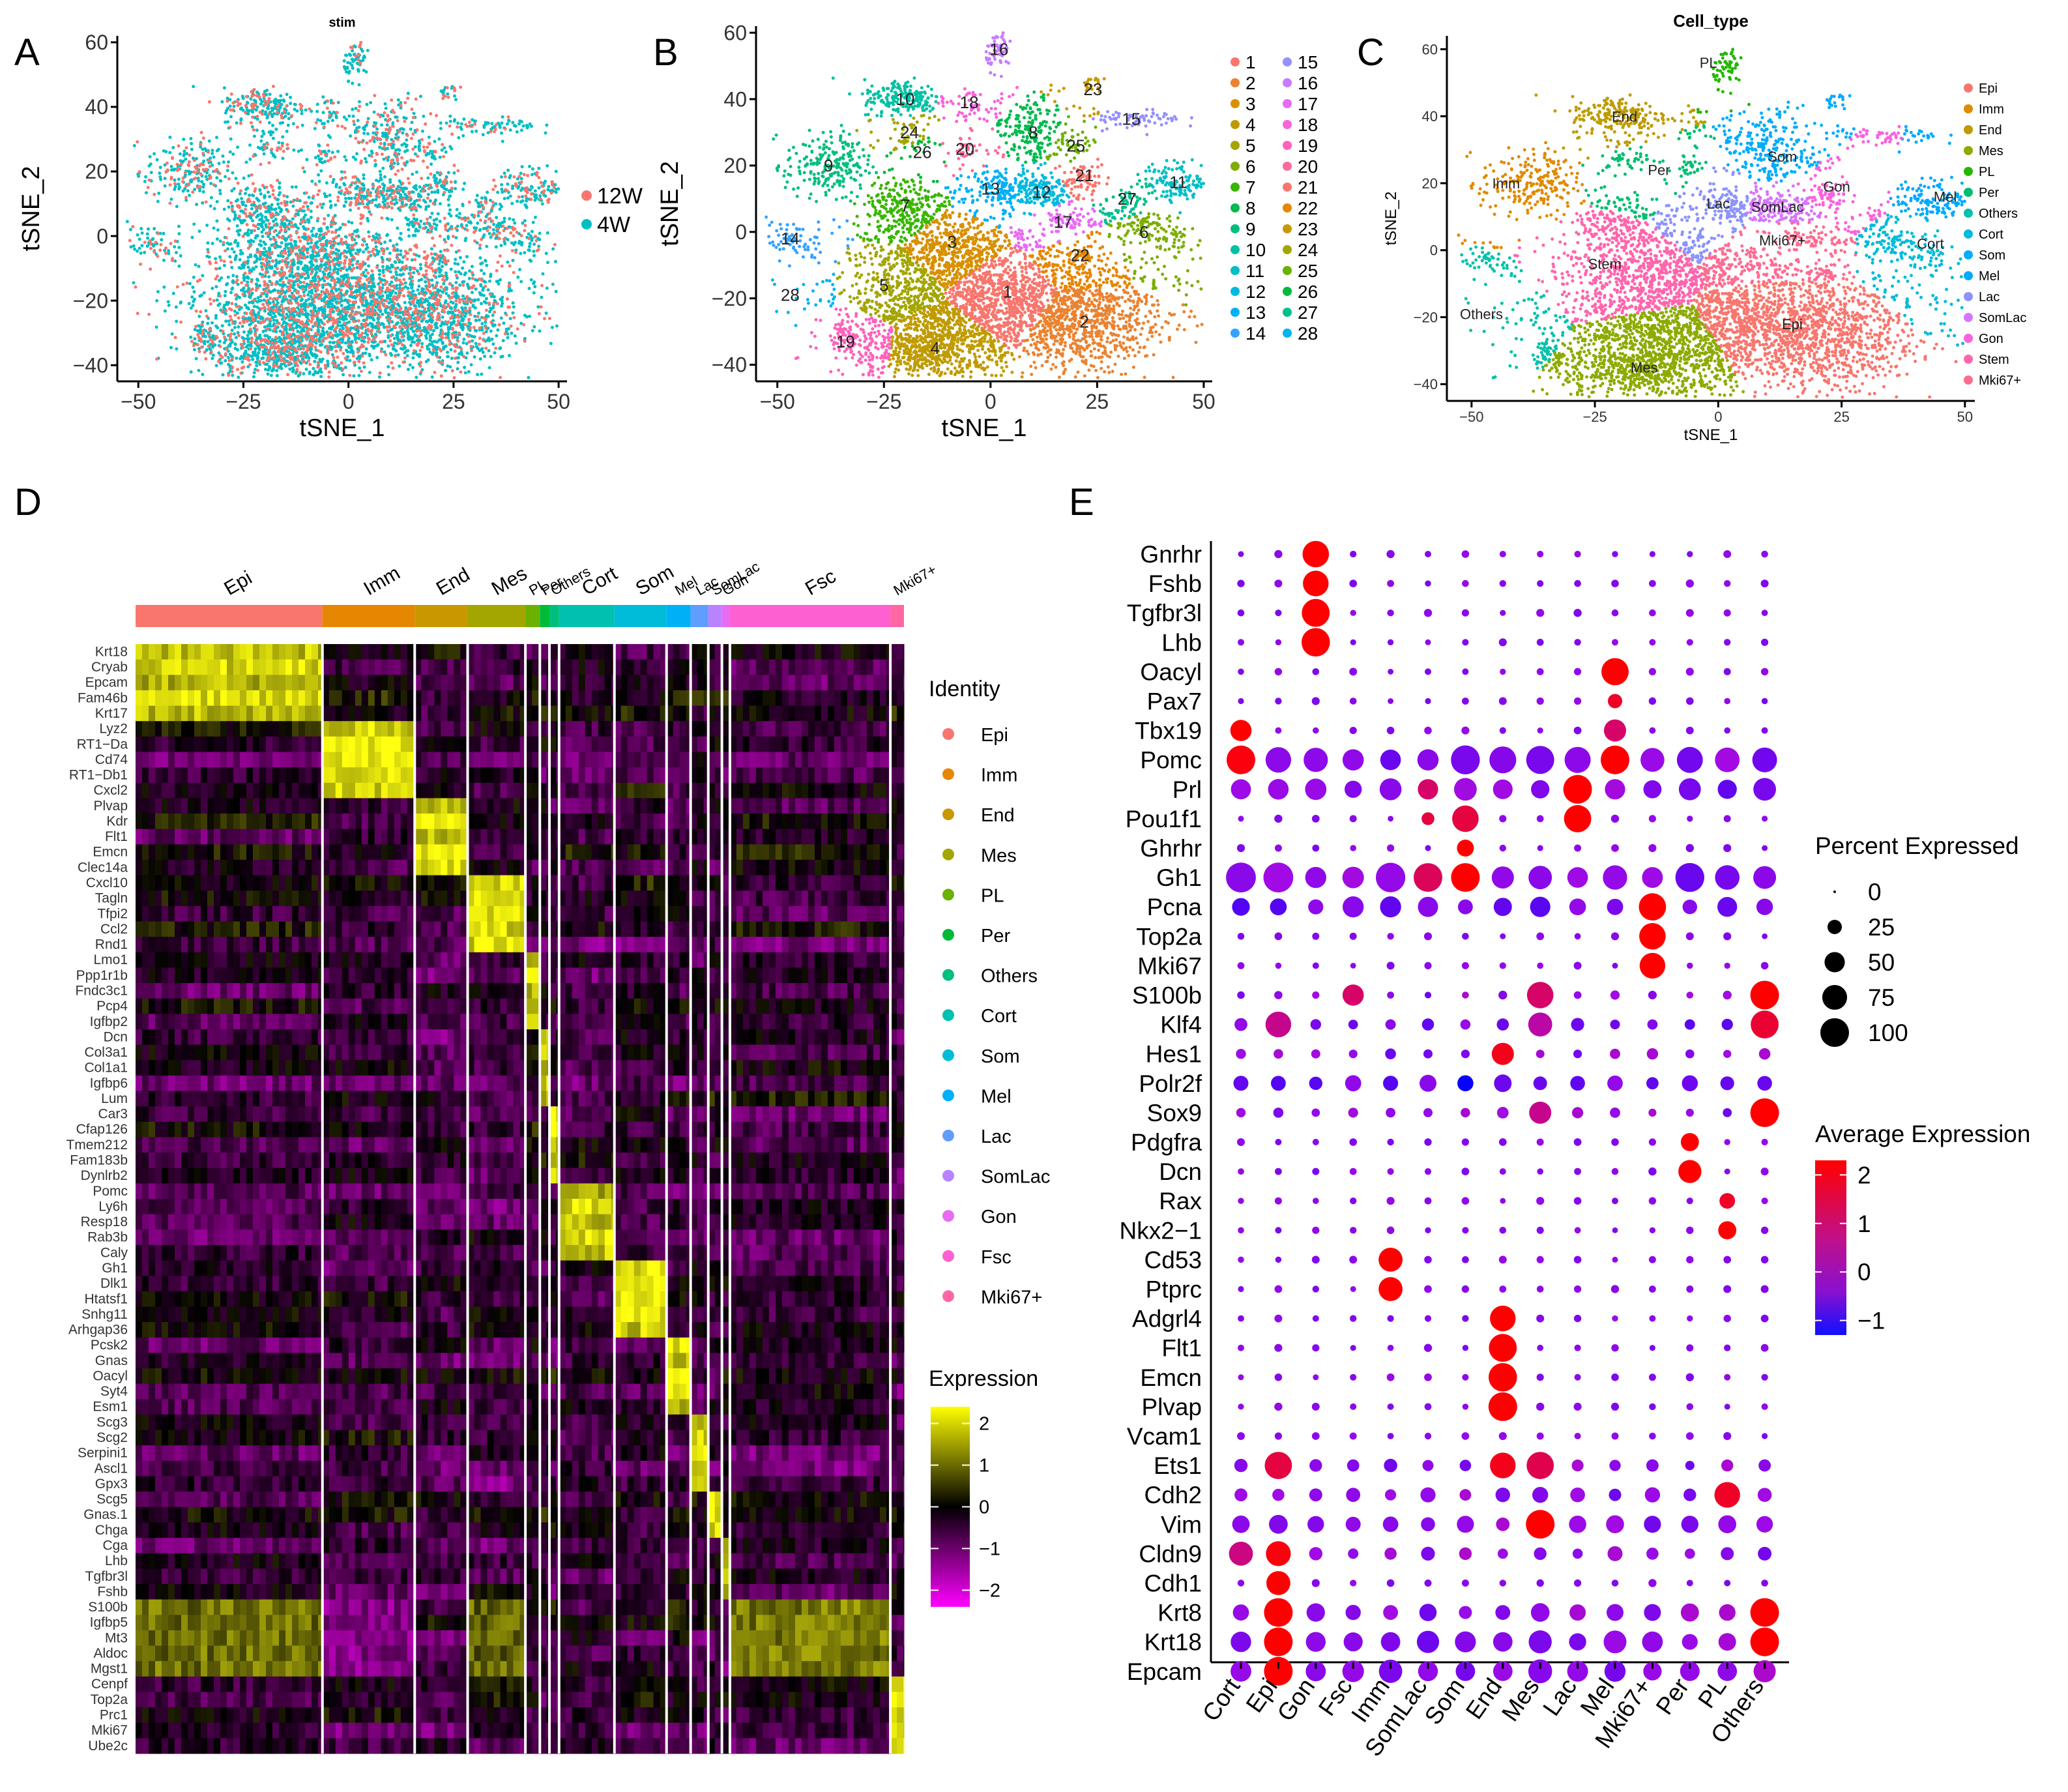 Image resolution: width=2068 pixels, height=1792 pixels. Describe the element at coordinates (1132, 119) in the screenshot. I see `cluster-label-15: 15` at that location.